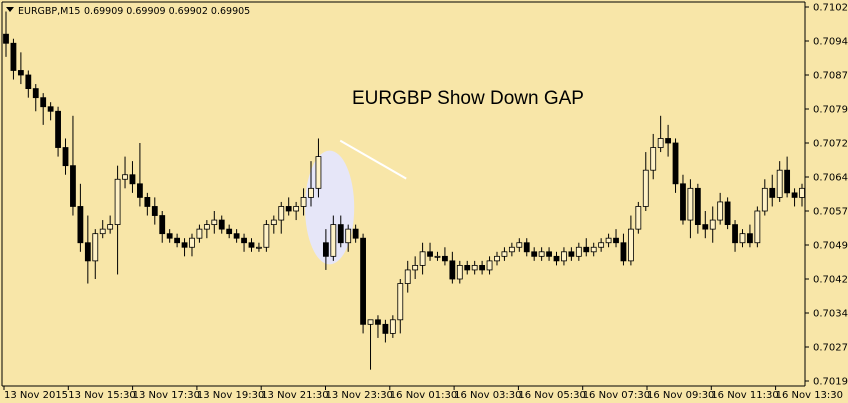  What do you see at coordinates (830, 314) in the screenshot?
I see `y-tick-label: 0.70345` at bounding box center [830, 314].